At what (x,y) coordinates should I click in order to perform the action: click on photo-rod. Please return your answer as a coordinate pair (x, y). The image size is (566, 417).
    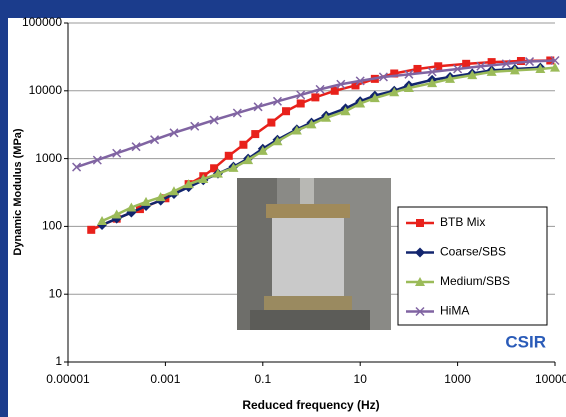
    Looking at the image, I should click on (307, 193).